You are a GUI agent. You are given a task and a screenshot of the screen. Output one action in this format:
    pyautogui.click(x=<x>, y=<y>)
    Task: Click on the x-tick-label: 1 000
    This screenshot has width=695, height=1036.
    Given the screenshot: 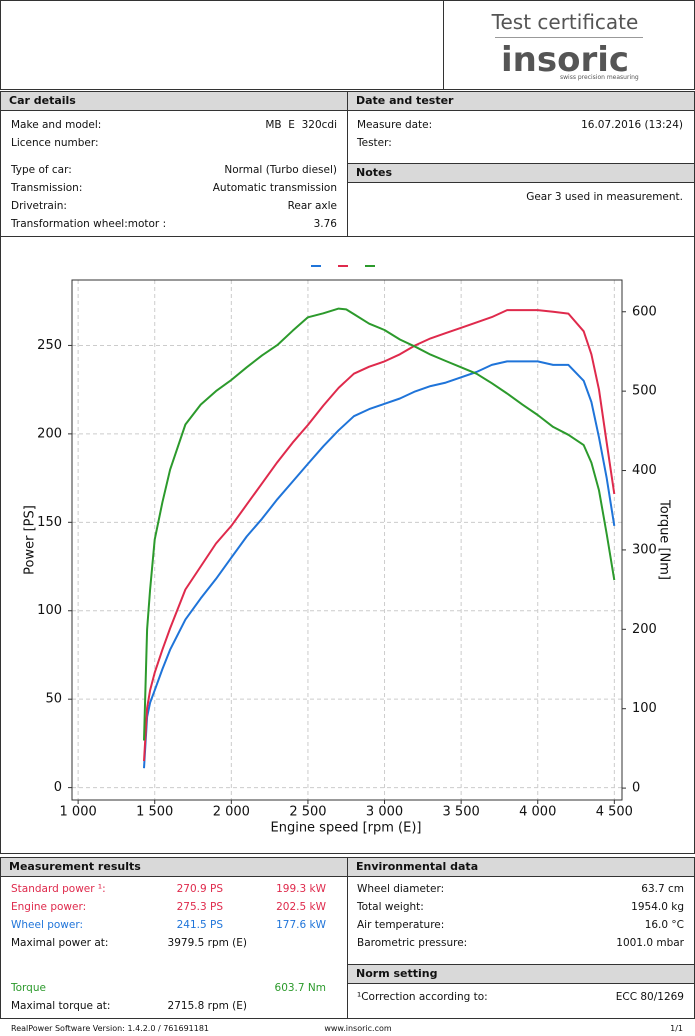 What is the action you would take?
    pyautogui.click(x=78, y=812)
    